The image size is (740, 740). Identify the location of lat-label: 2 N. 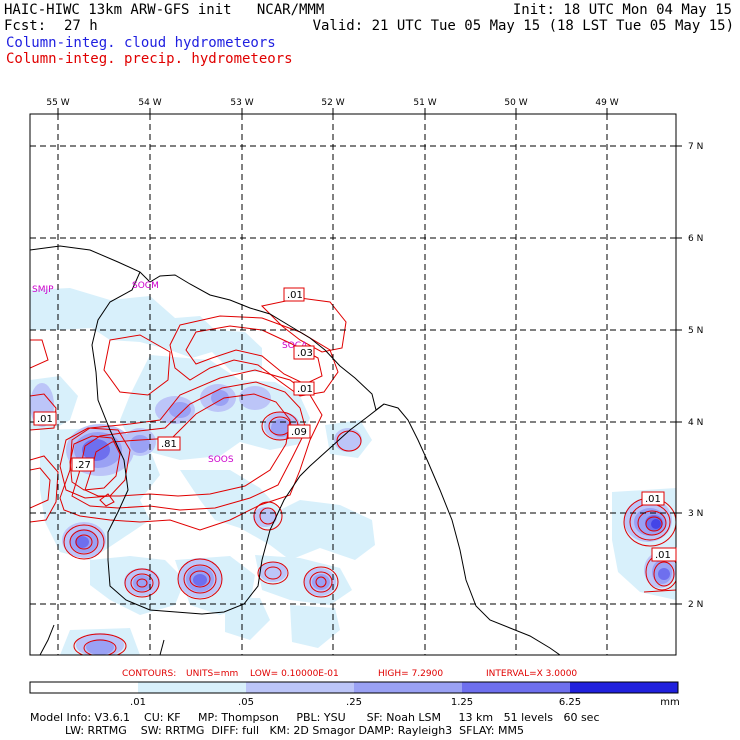
(695, 605).